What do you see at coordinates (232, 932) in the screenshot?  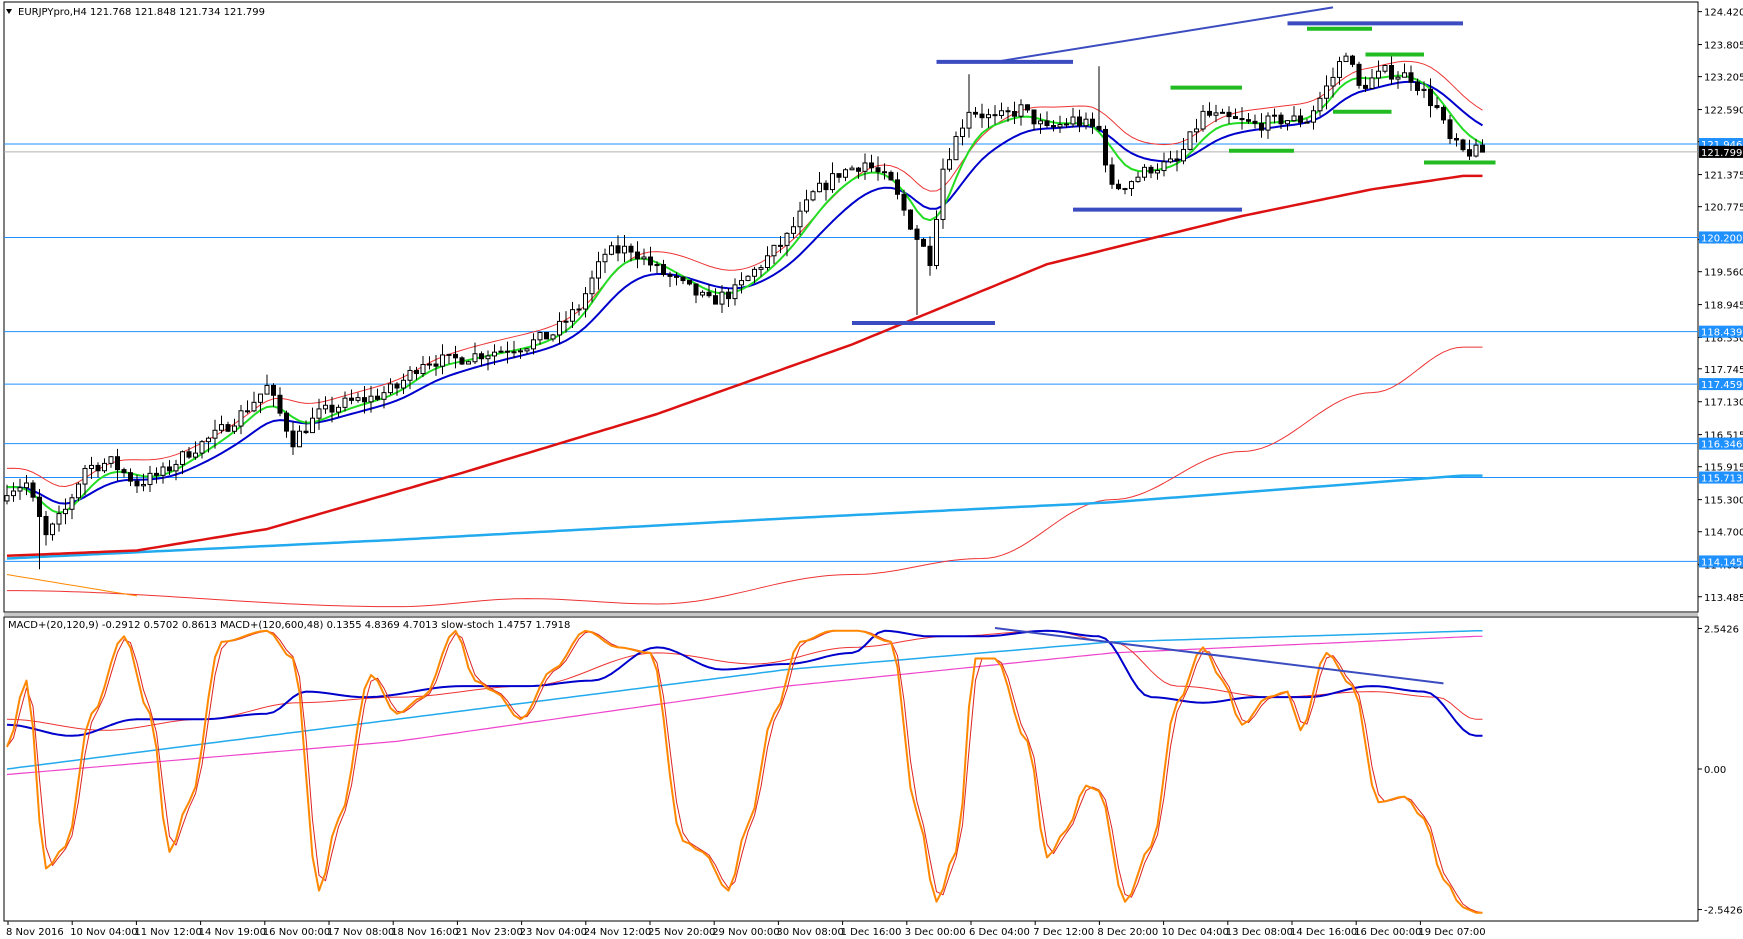 I see `x-tick-label: 14 Nov 19:00` at bounding box center [232, 932].